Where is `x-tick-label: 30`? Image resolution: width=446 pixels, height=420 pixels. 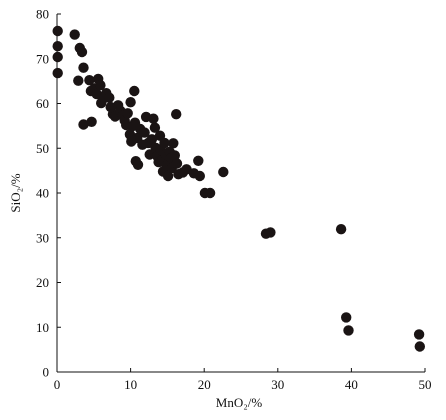 x-tick-label: 30 is located at coordinates (277, 384).